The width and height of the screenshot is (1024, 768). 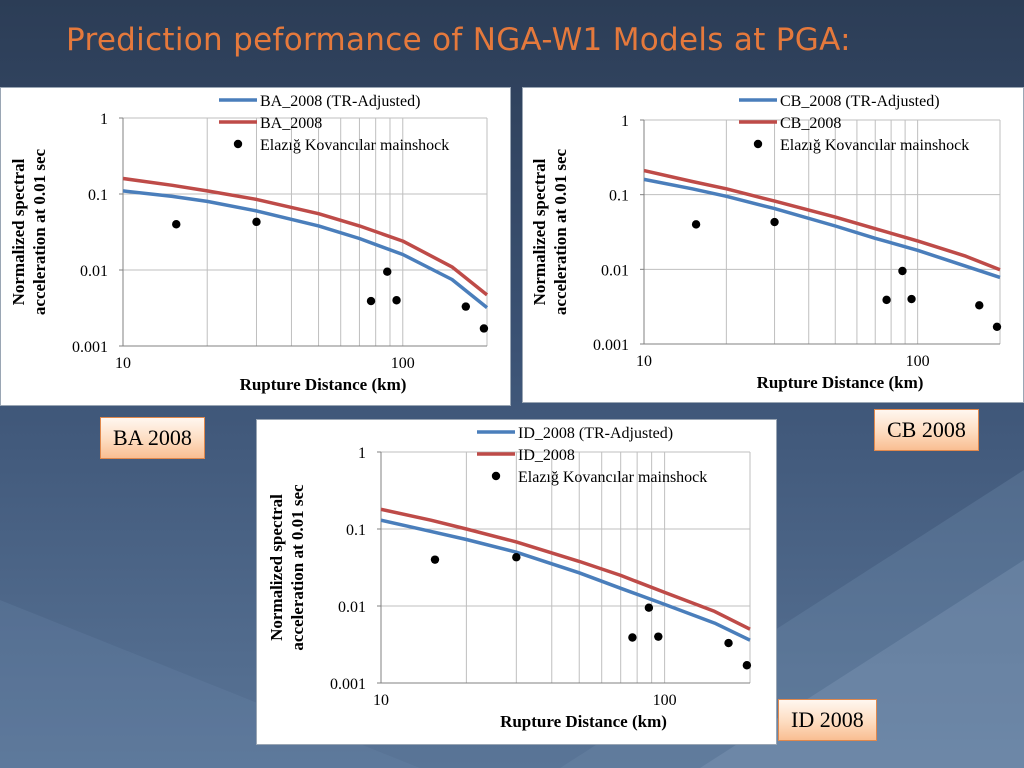 What do you see at coordinates (827, 720) in the screenshot?
I see `label-id-2008: ID 2008` at bounding box center [827, 720].